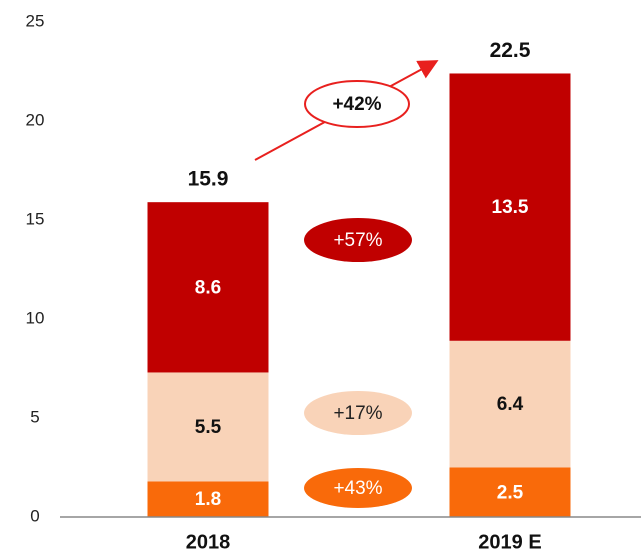 This screenshot has width=641, height=552. Describe the element at coordinates (35, 119) in the screenshot. I see `y-tick-label: 20` at that location.